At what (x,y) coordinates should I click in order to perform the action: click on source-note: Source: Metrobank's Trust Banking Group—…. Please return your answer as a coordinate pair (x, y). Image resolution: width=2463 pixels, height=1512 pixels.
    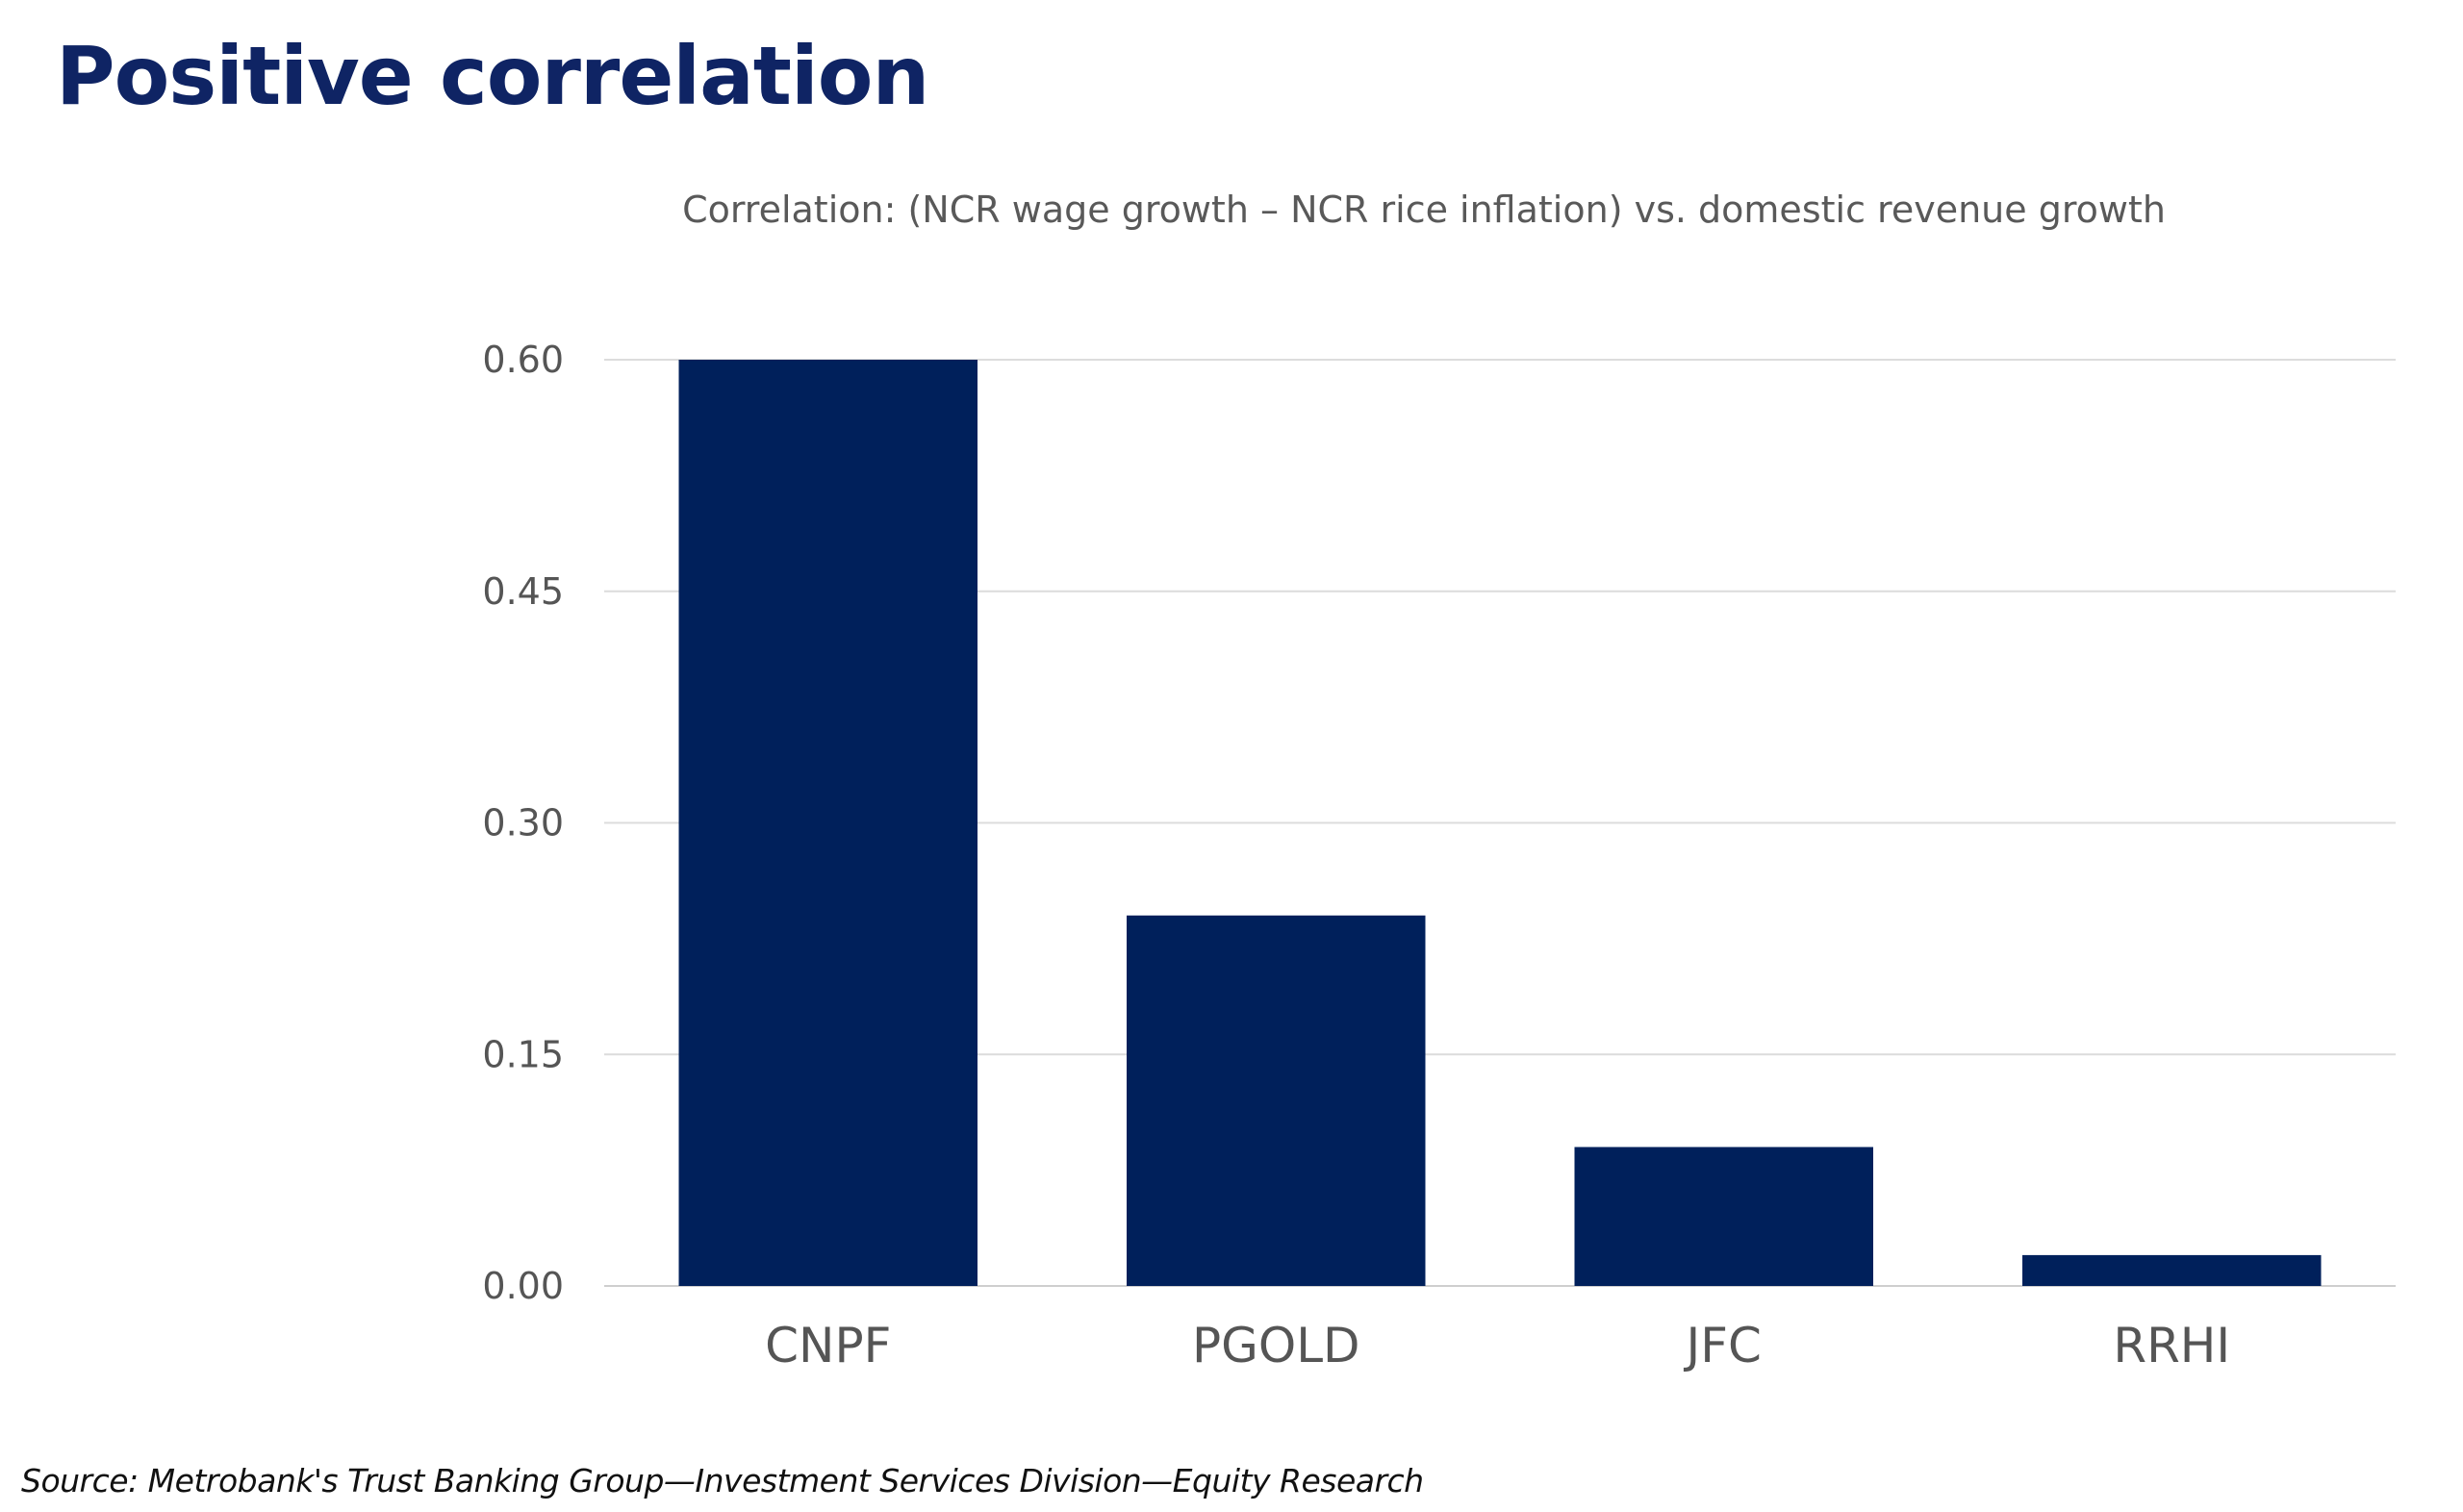
    Looking at the image, I should click on (723, 1481).